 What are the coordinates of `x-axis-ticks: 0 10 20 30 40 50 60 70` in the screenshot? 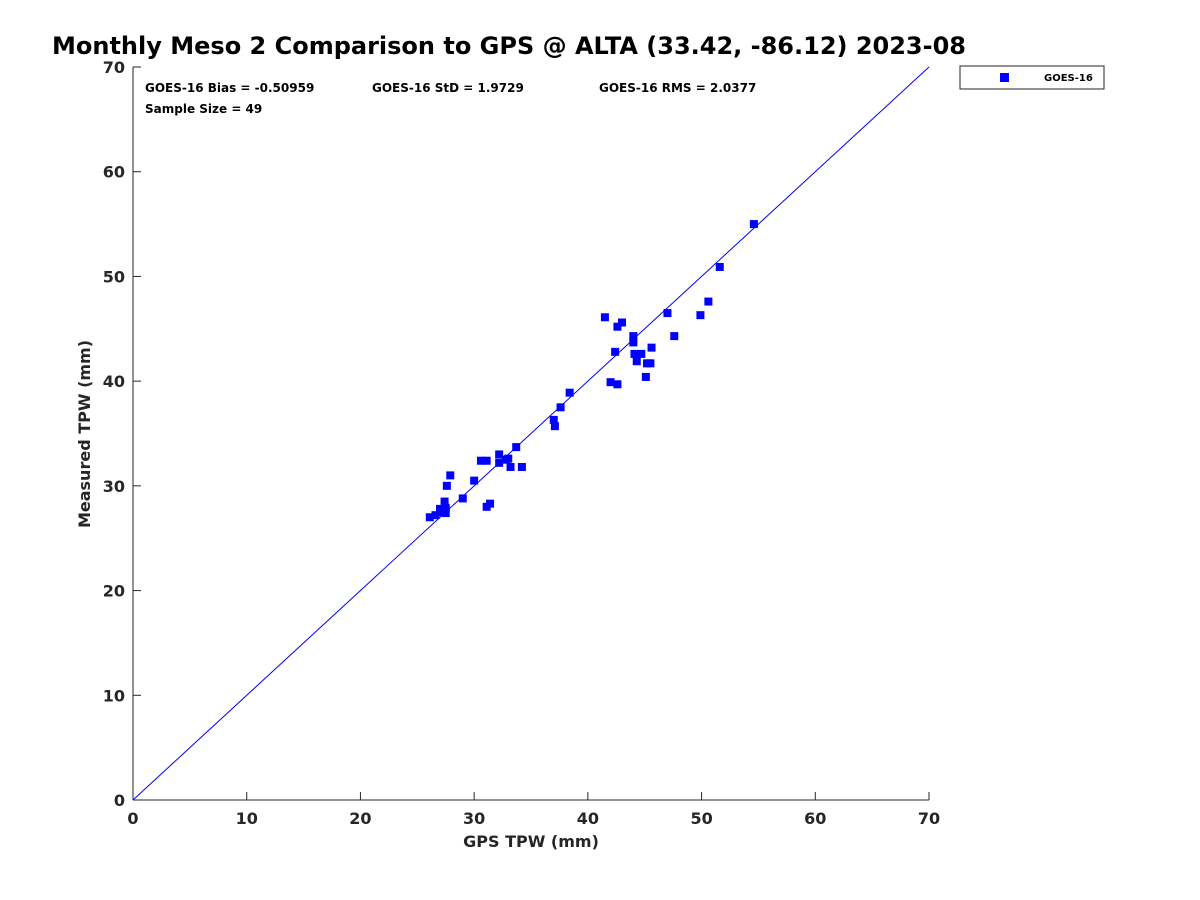 It's located at (533, 810).